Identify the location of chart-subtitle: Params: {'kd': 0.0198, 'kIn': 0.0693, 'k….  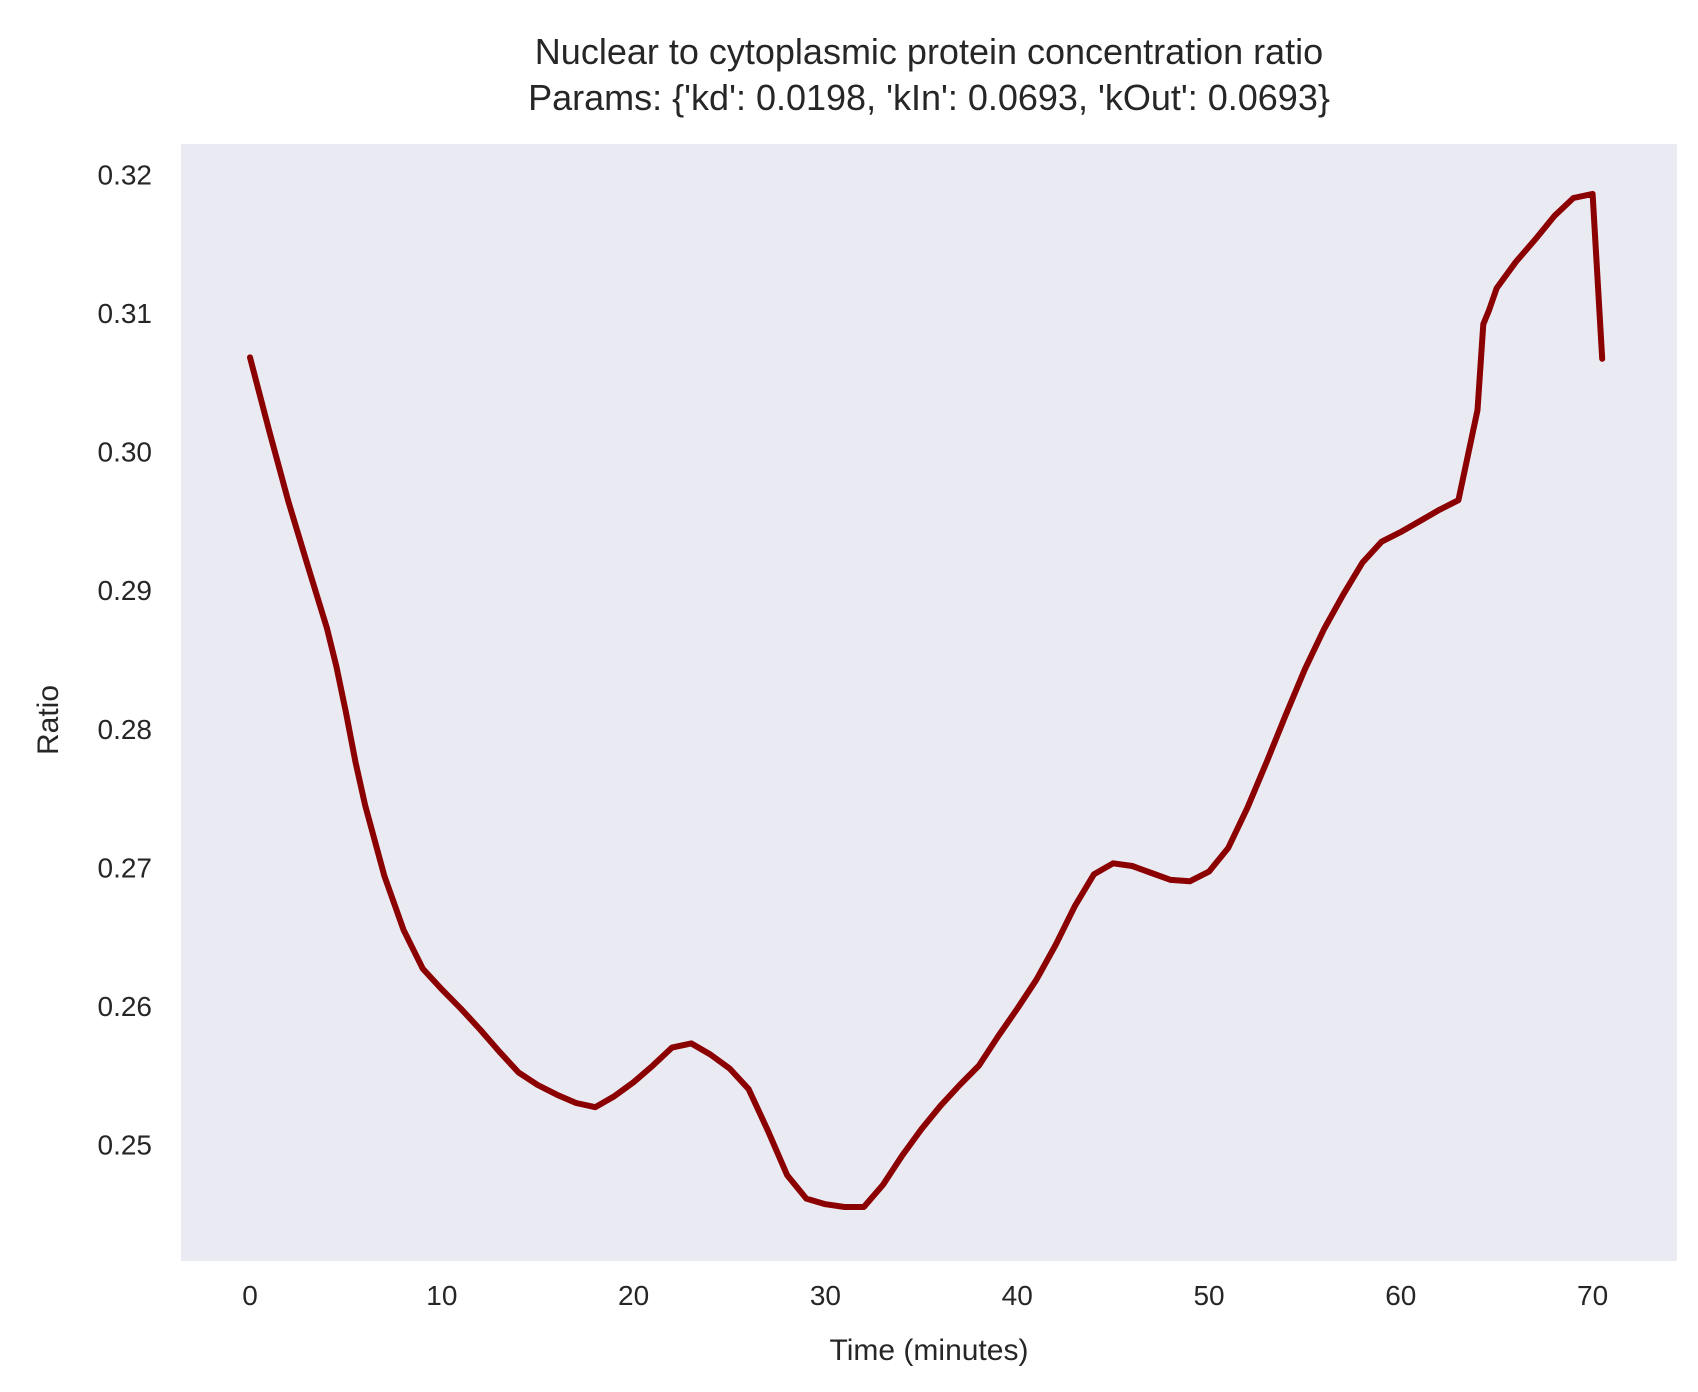
(929, 97).